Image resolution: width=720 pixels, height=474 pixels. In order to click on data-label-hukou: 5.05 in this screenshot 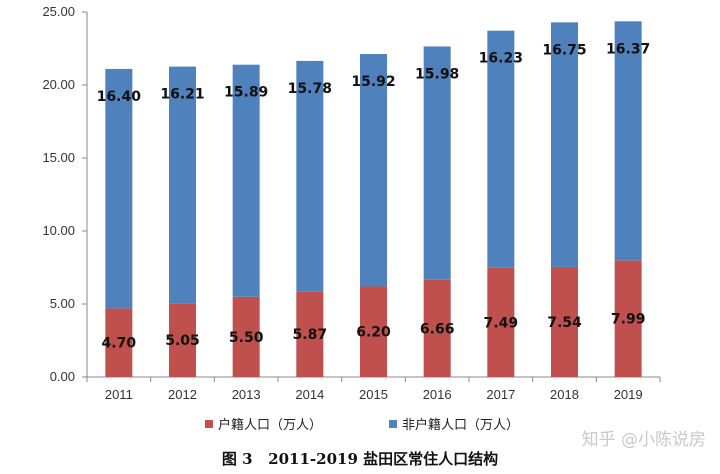, I will do `click(182, 341)`.